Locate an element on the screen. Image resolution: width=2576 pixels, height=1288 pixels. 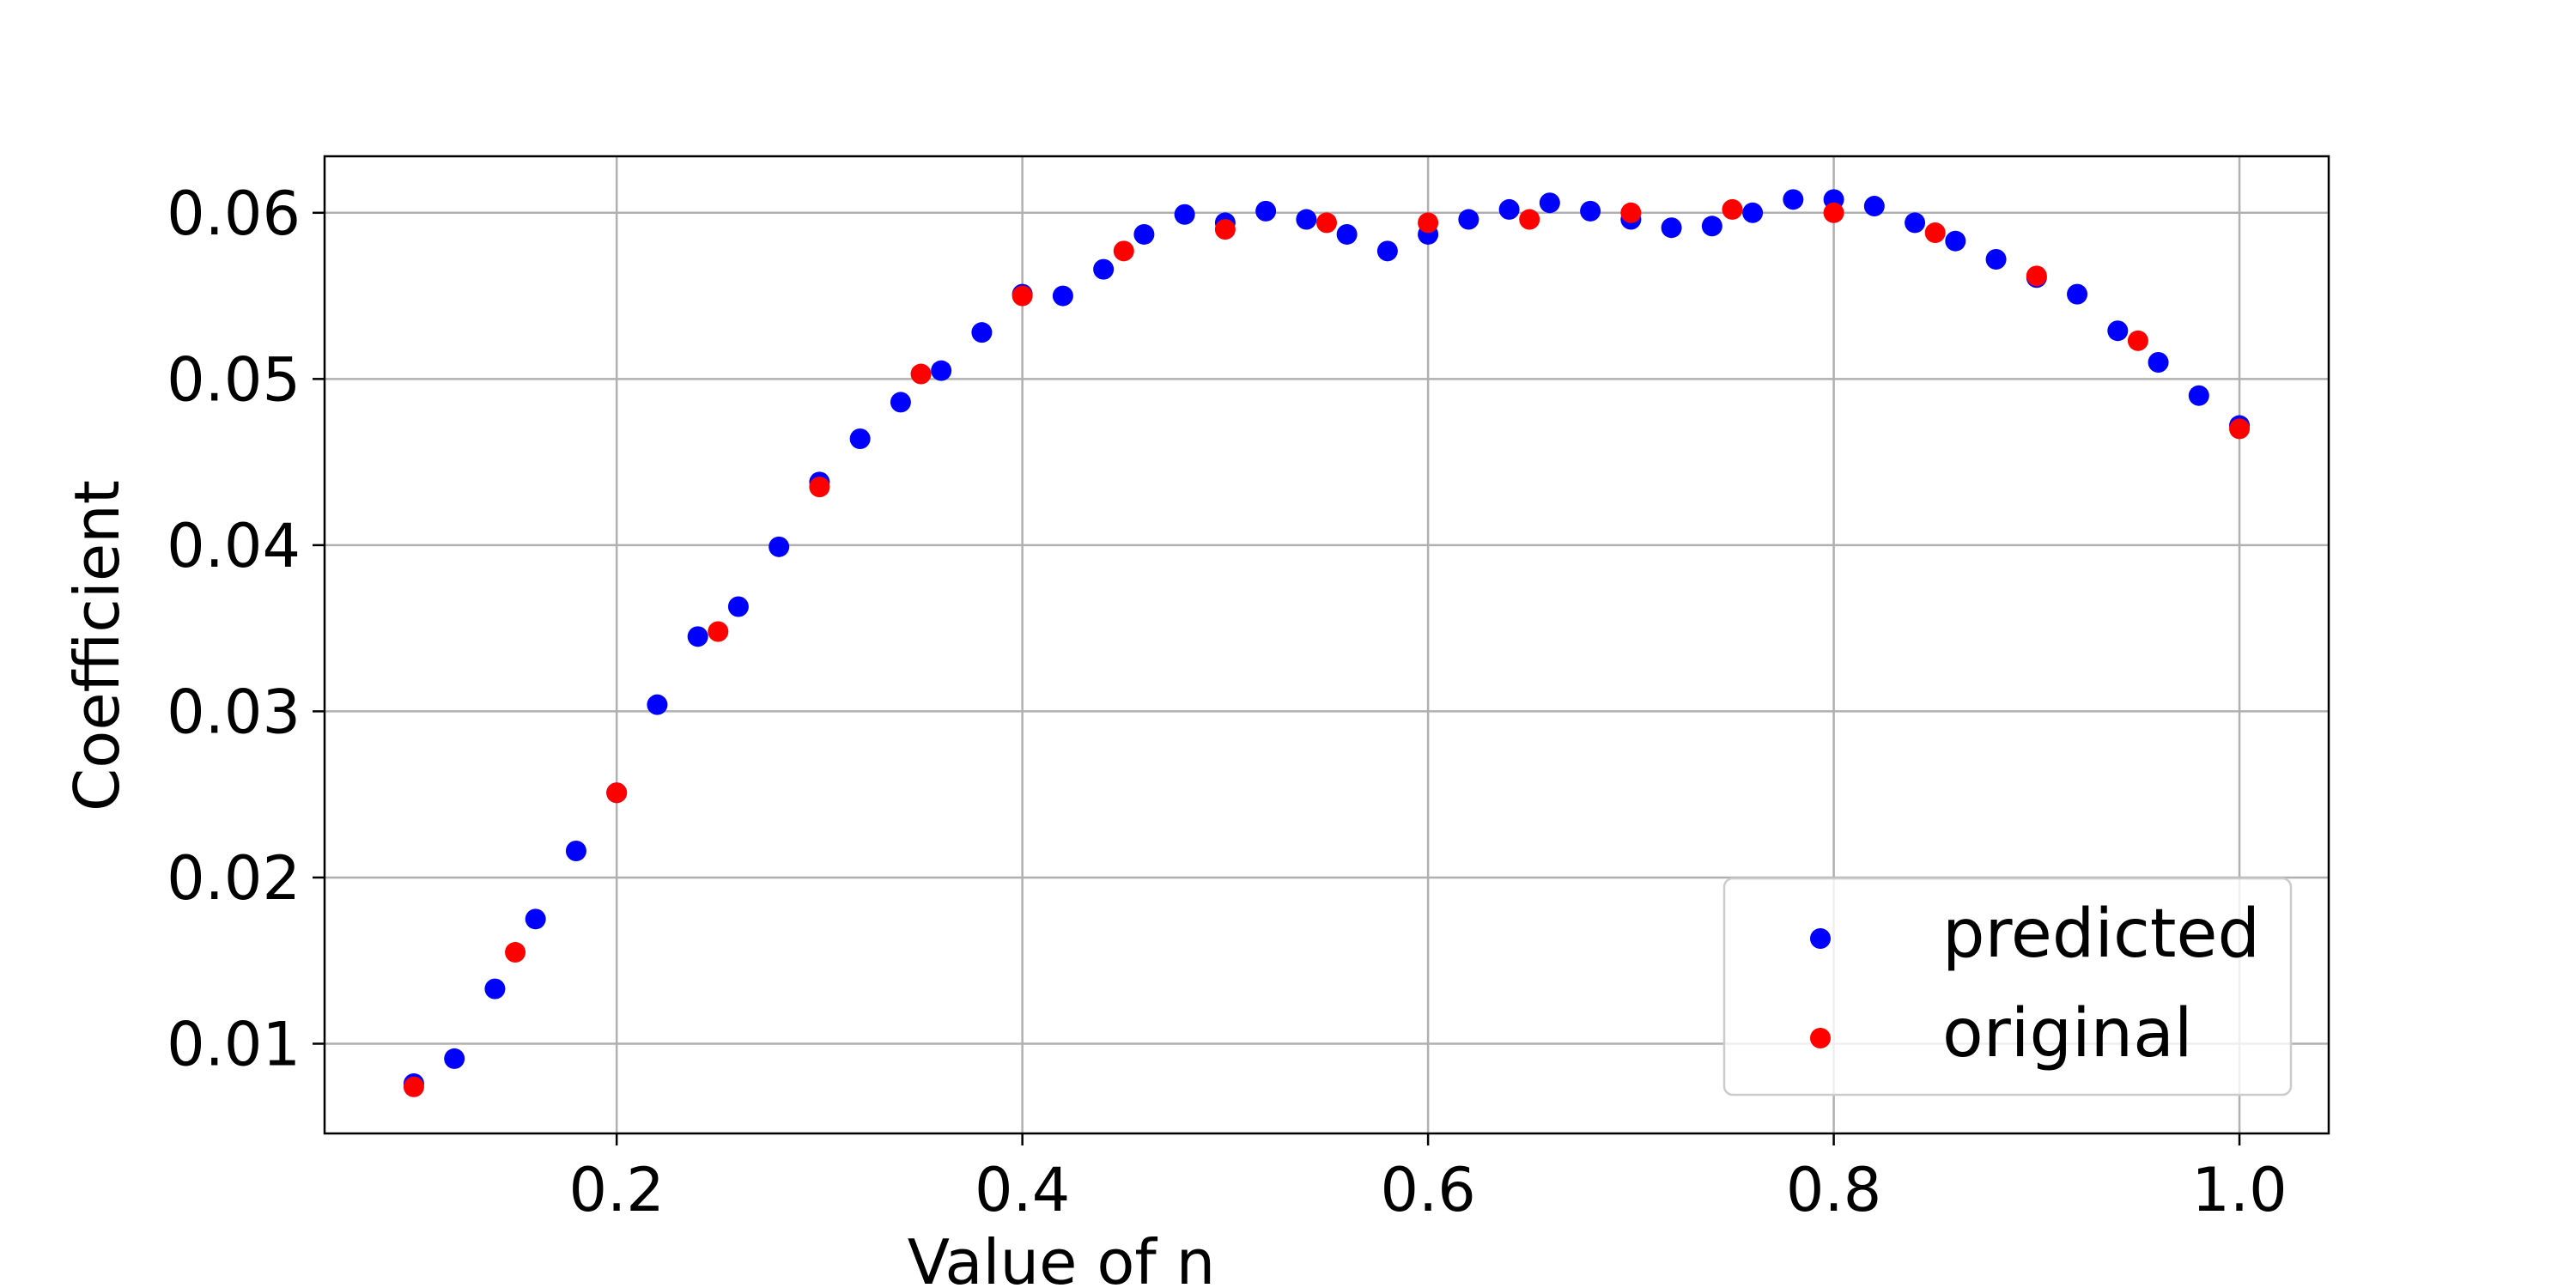
x-tick-label: 0.4 is located at coordinates (1023, 1190).